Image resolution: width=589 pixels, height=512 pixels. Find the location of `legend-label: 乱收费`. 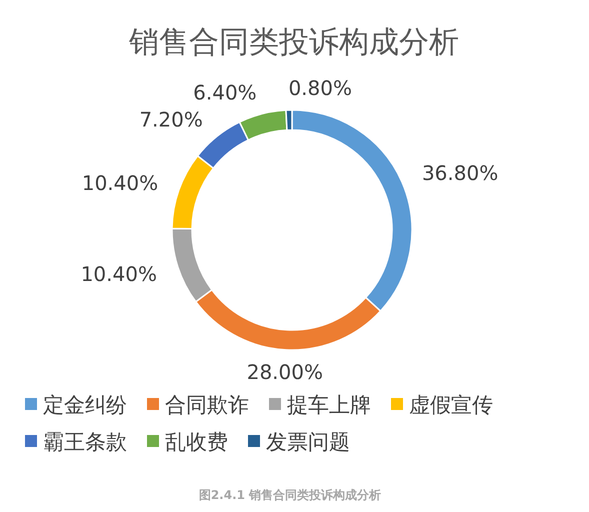

legend-label: 乱收费 is located at coordinates (196, 442).